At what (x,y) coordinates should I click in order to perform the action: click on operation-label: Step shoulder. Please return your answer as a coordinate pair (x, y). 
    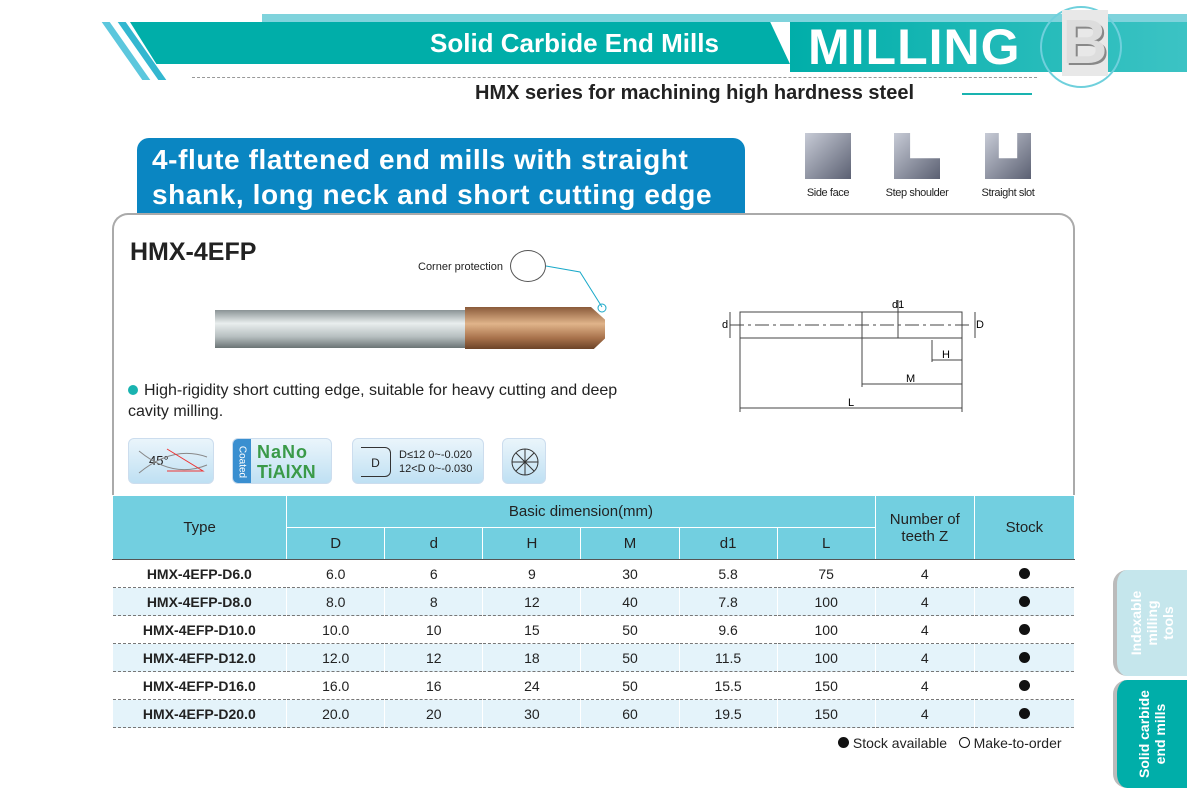
    Looking at the image, I should click on (917, 193).